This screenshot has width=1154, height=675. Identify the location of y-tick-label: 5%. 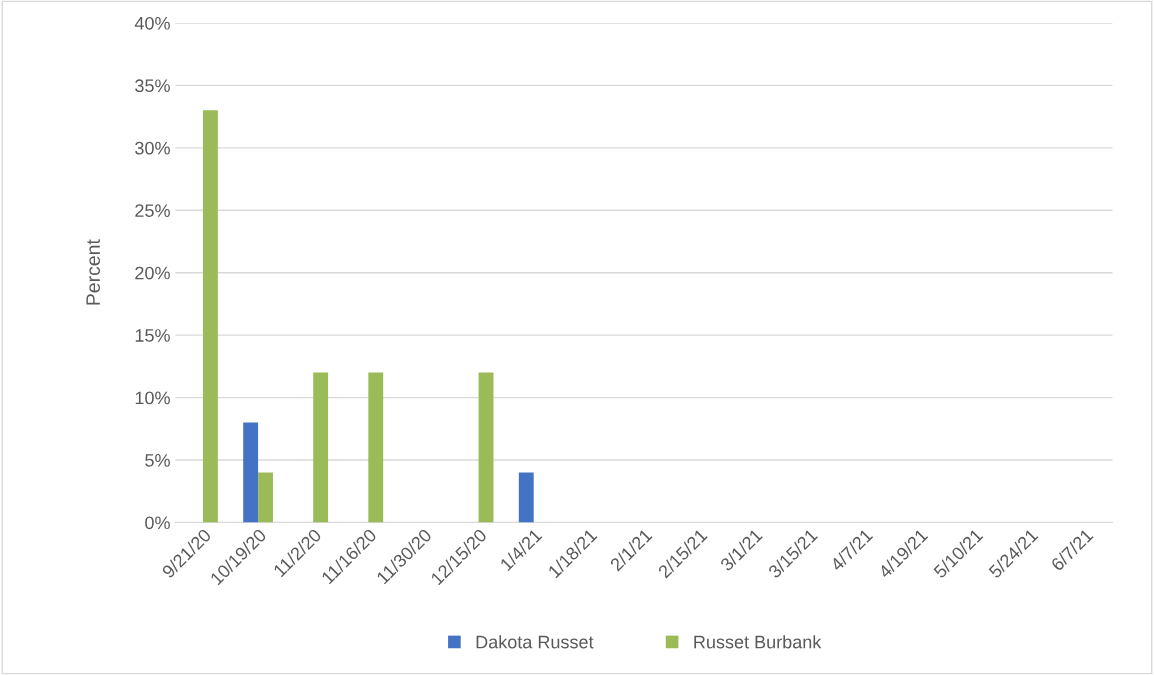
(157, 460).